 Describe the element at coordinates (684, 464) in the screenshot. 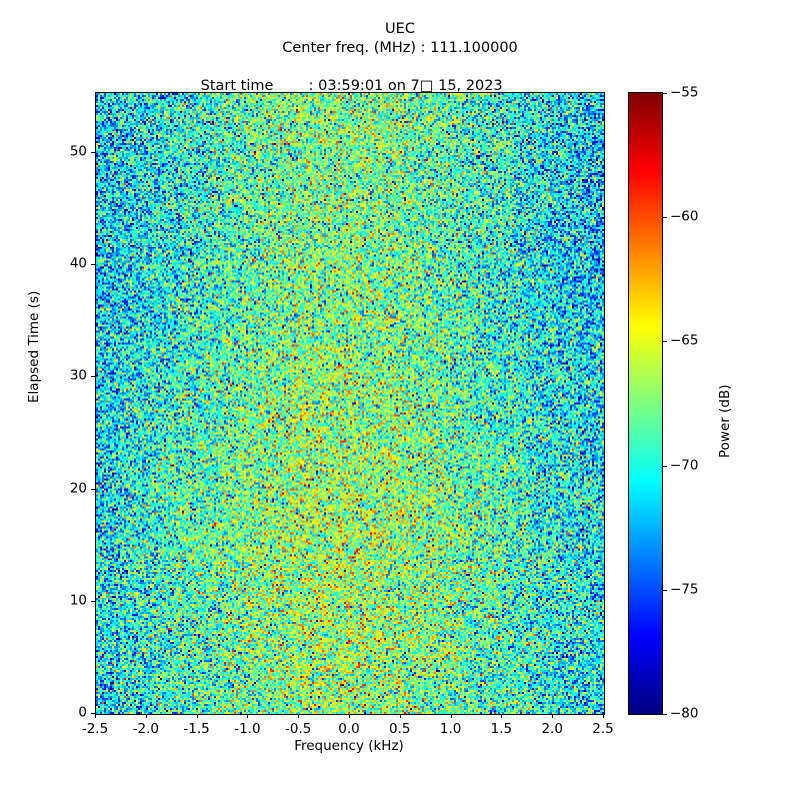

I see `colorbar-tick-label: −70` at that location.